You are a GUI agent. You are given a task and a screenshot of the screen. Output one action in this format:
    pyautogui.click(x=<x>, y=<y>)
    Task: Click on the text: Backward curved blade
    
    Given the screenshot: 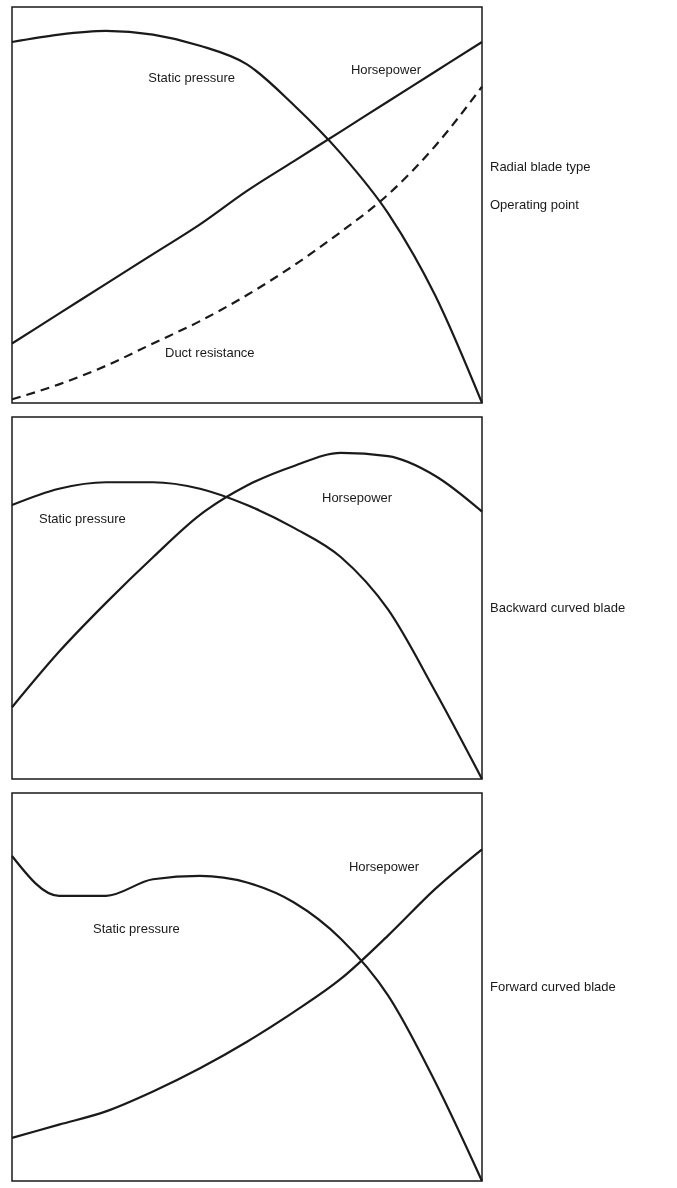 What is the action you would take?
    pyautogui.click(x=558, y=607)
    